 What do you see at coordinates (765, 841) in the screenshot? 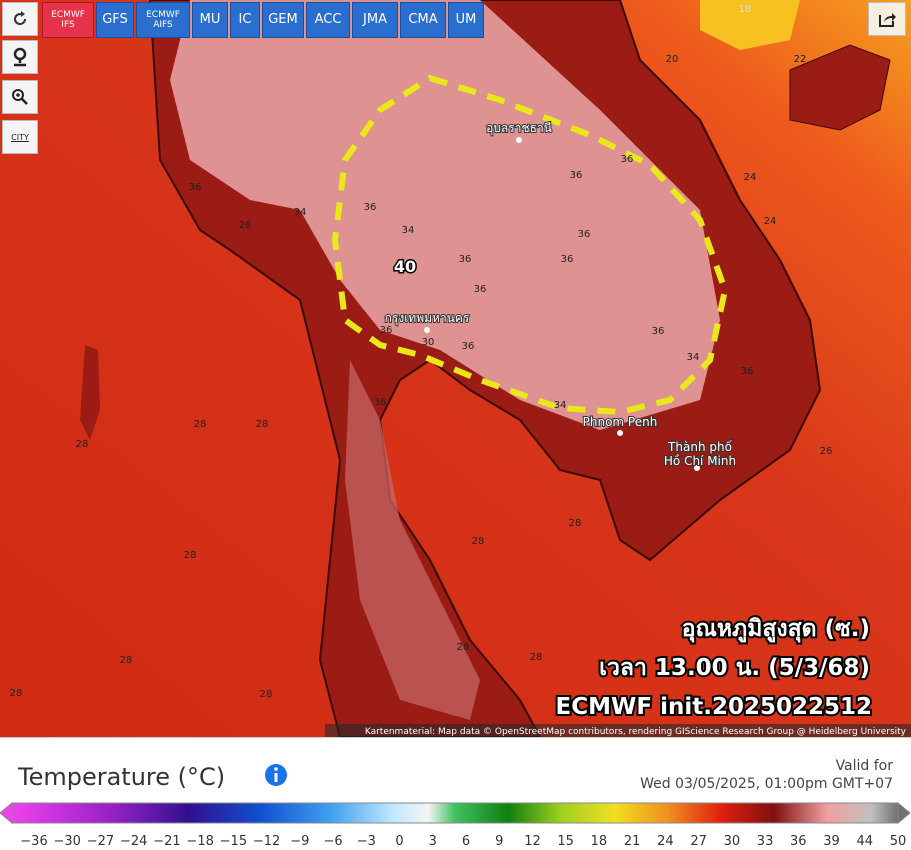
I see `colorbar-tick-label: 33` at bounding box center [765, 841].